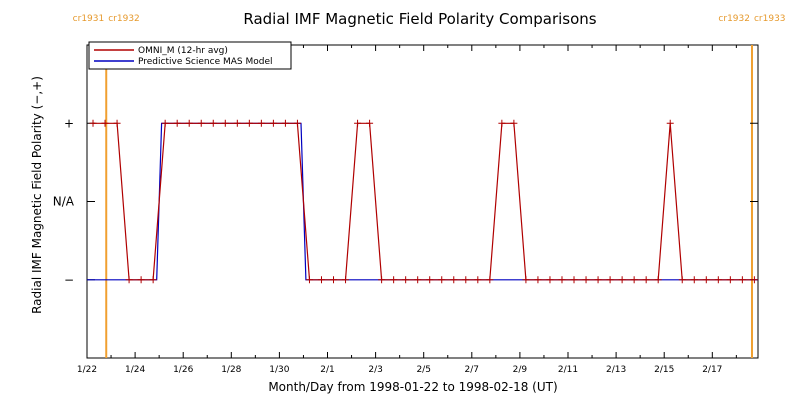  Describe the element at coordinates (664, 370) in the screenshot. I see `x-tick-label: 2/15` at that location.